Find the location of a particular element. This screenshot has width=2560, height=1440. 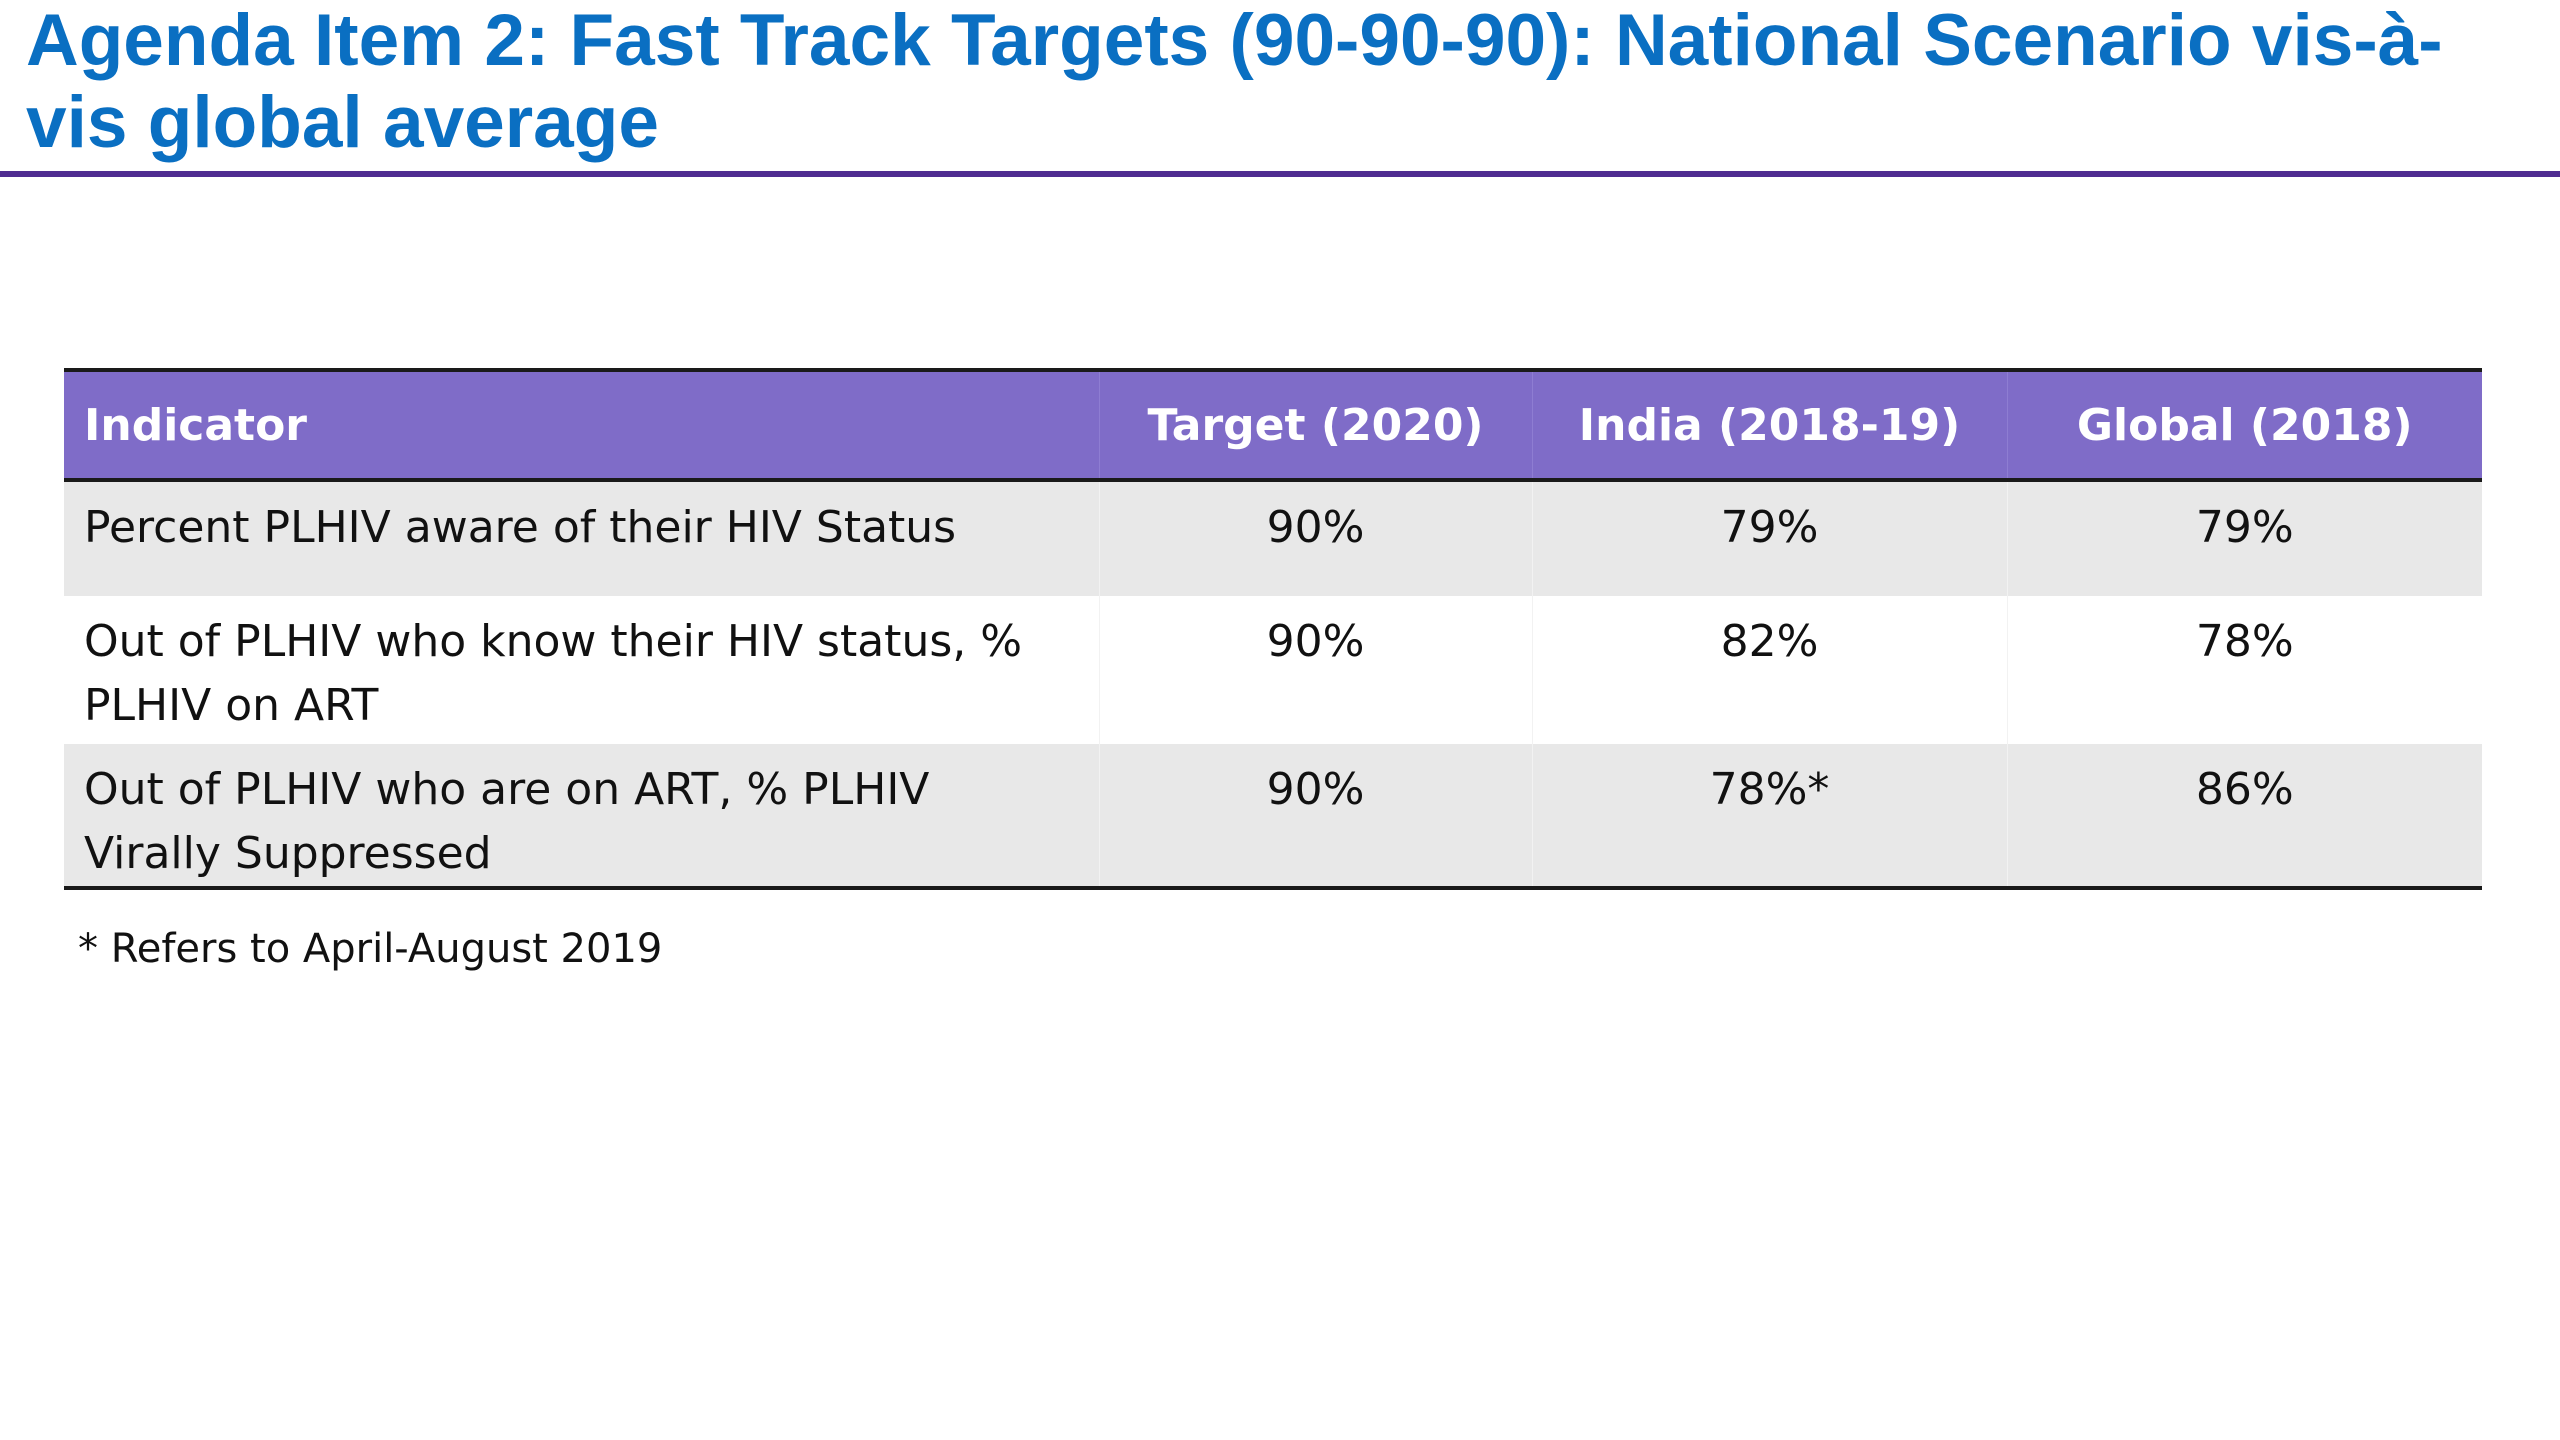

global-cell: 86% is located at coordinates (2244, 816).